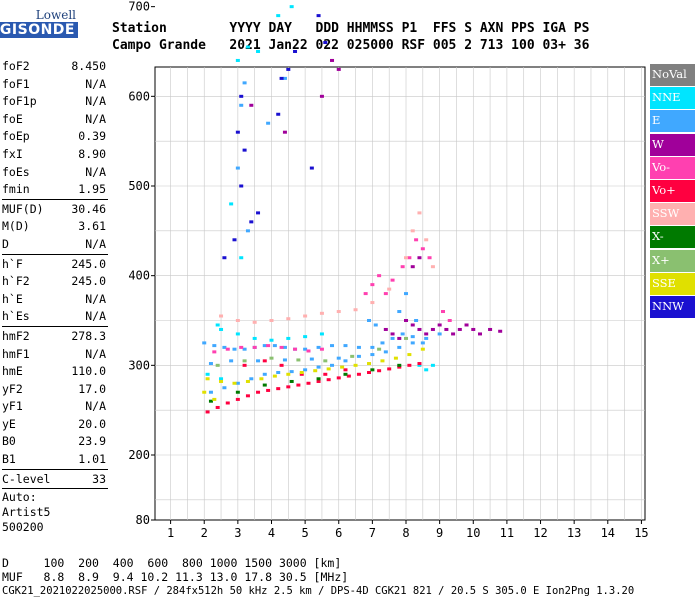 The width and height of the screenshot is (700, 600). Describe the element at coordinates (55, 300) in the screenshot. I see `param-row: h`E N/A` at that location.